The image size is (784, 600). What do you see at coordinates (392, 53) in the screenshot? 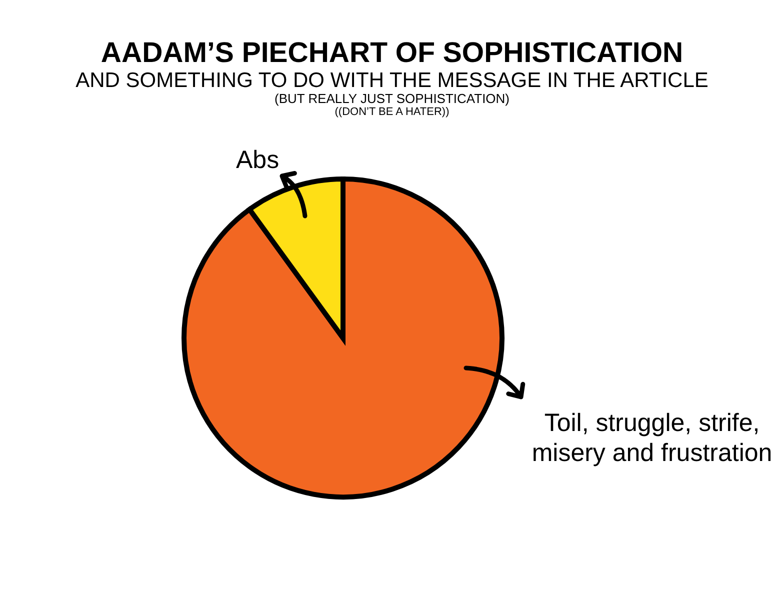
I see `chart-title: AADAM’S PIECHART OF SOPHISTICATION` at bounding box center [392, 53].